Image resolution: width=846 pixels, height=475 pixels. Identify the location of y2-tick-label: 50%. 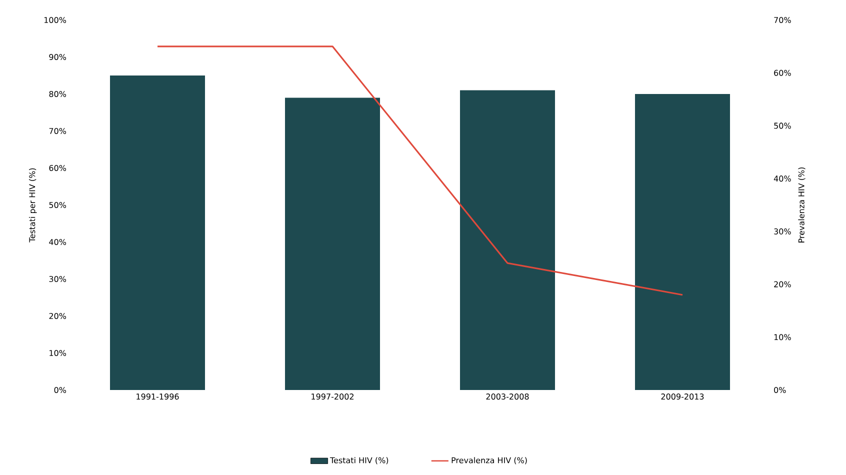
(782, 125).